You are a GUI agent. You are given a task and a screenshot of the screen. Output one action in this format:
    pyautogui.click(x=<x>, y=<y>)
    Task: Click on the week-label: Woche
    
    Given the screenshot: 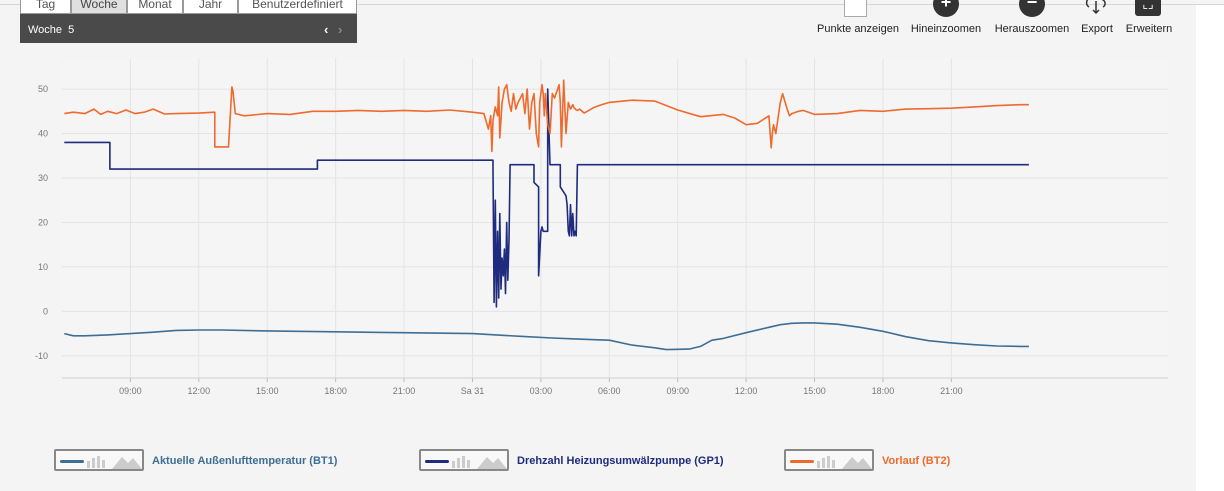 What is the action you would take?
    pyautogui.click(x=45, y=30)
    